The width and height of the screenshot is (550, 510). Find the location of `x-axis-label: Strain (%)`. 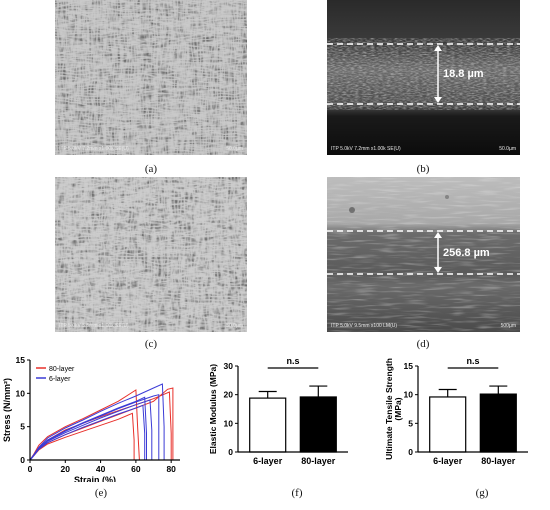

x-axis-label: Strain (%) is located at coordinates (95, 478).